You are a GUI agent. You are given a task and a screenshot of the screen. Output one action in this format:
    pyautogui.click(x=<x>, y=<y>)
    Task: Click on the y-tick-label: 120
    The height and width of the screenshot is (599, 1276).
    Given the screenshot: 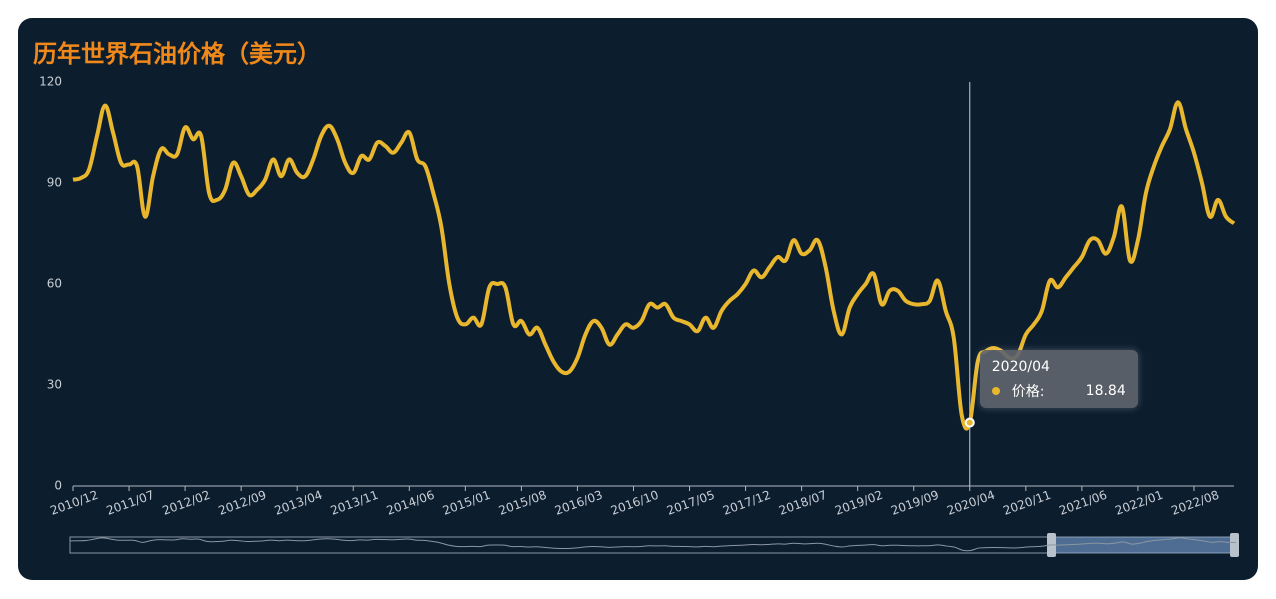 What is the action you would take?
    pyautogui.click(x=50, y=82)
    